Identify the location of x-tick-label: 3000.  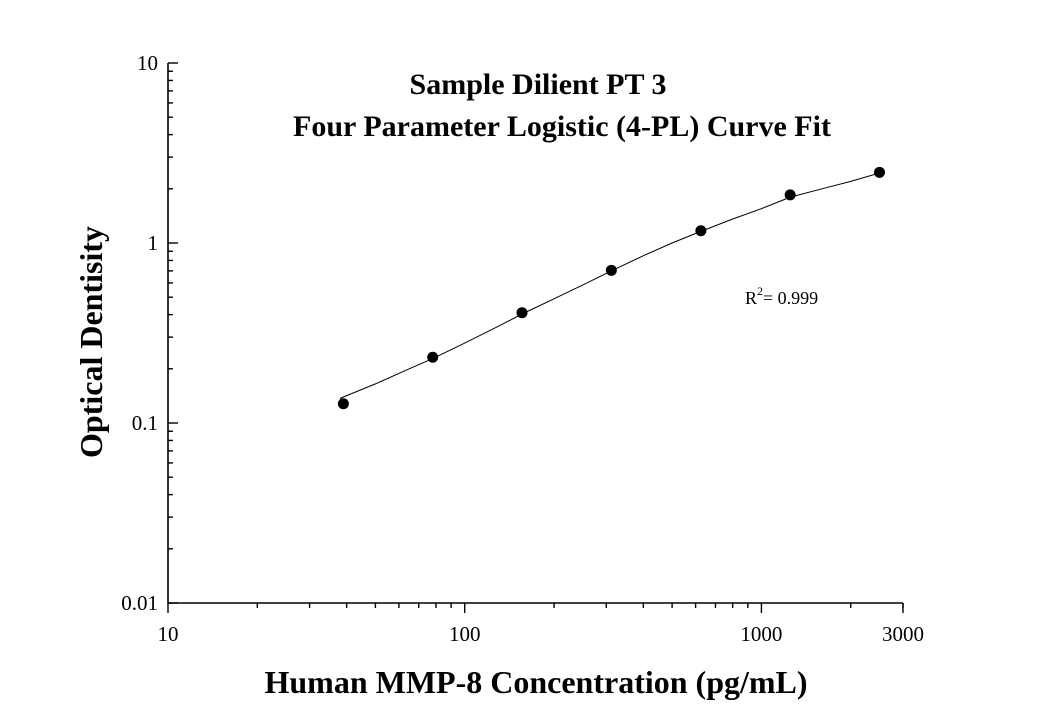
(903, 634).